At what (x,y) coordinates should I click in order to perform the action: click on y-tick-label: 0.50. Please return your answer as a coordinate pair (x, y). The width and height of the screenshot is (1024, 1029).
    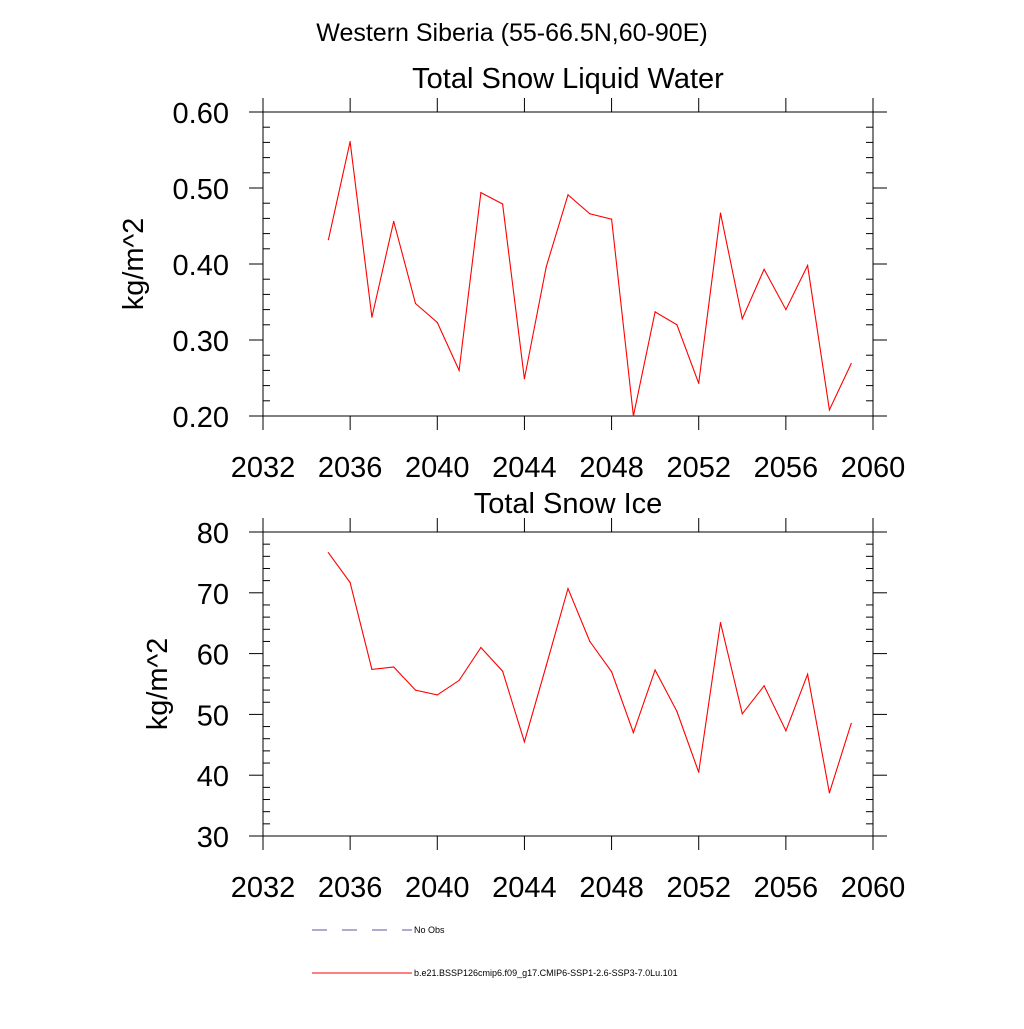
    Looking at the image, I should click on (201, 190).